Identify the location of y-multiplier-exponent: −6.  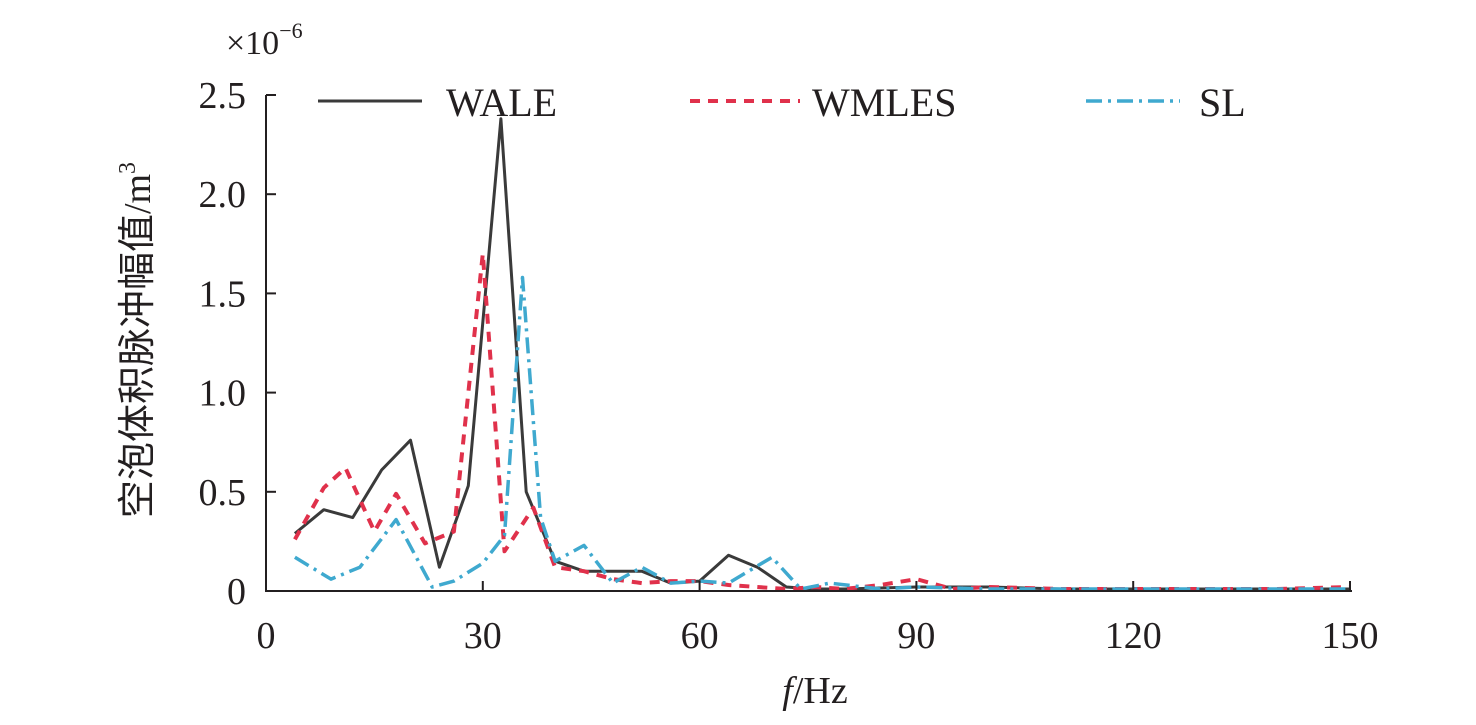
(290, 30).